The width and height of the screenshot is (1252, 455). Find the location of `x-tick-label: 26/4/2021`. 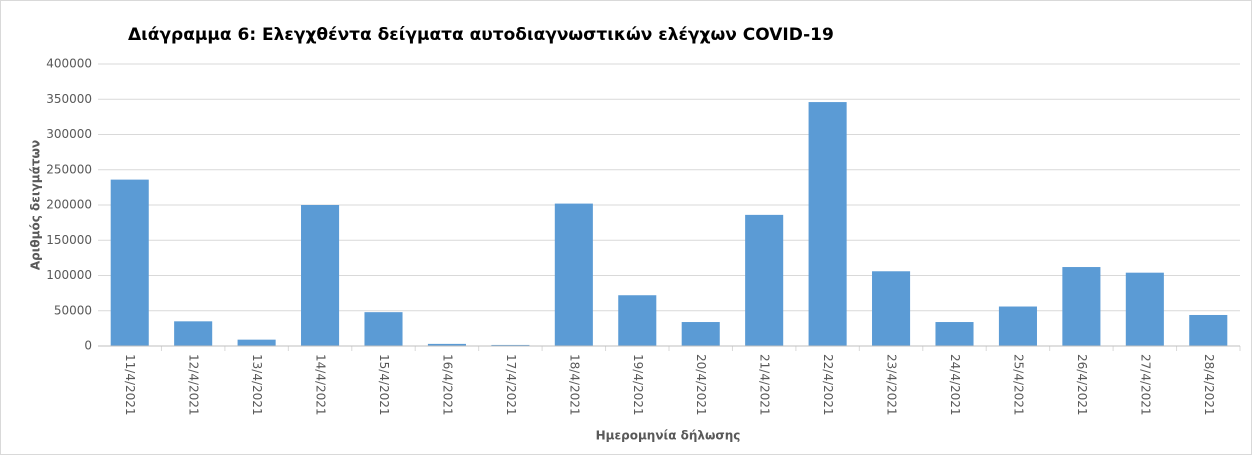

x-tick-label: 26/4/2021 is located at coordinates (1082, 385).